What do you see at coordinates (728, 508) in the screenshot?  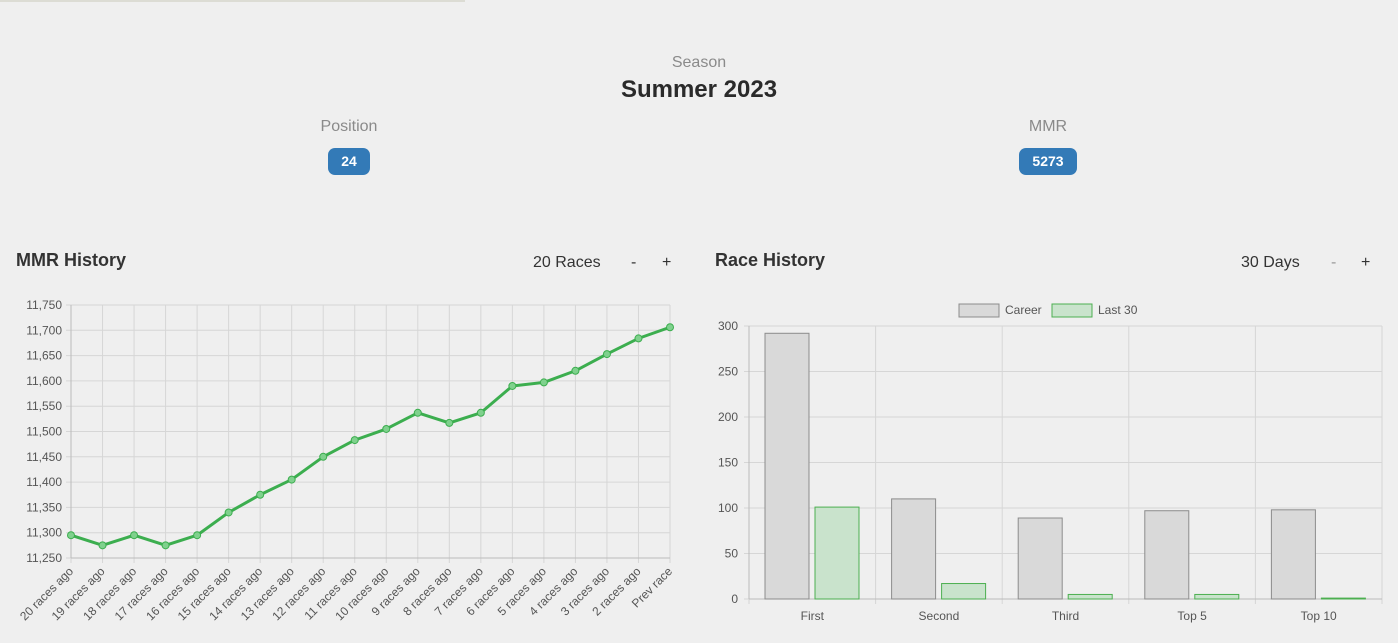 I see `y-tick-label: 100` at bounding box center [728, 508].